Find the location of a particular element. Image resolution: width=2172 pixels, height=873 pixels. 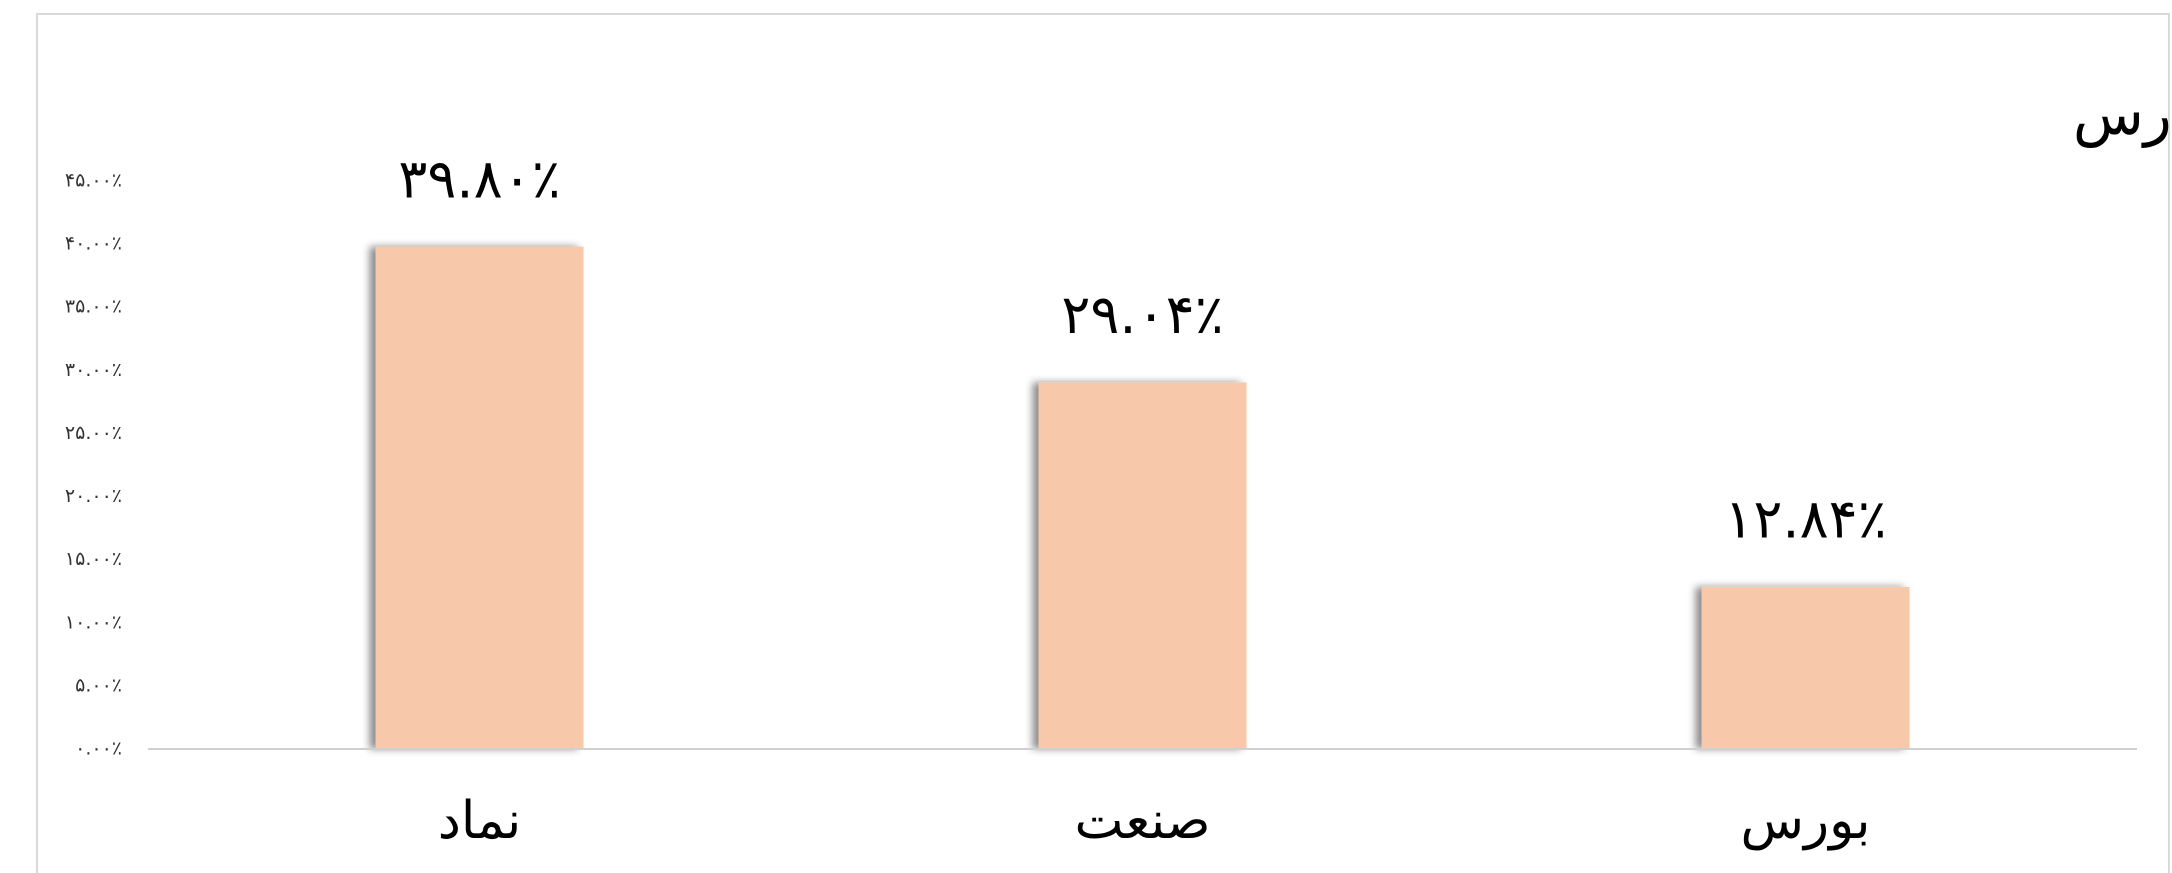

data-label: ۲۹.۰۴٪ is located at coordinates (1142, 314).